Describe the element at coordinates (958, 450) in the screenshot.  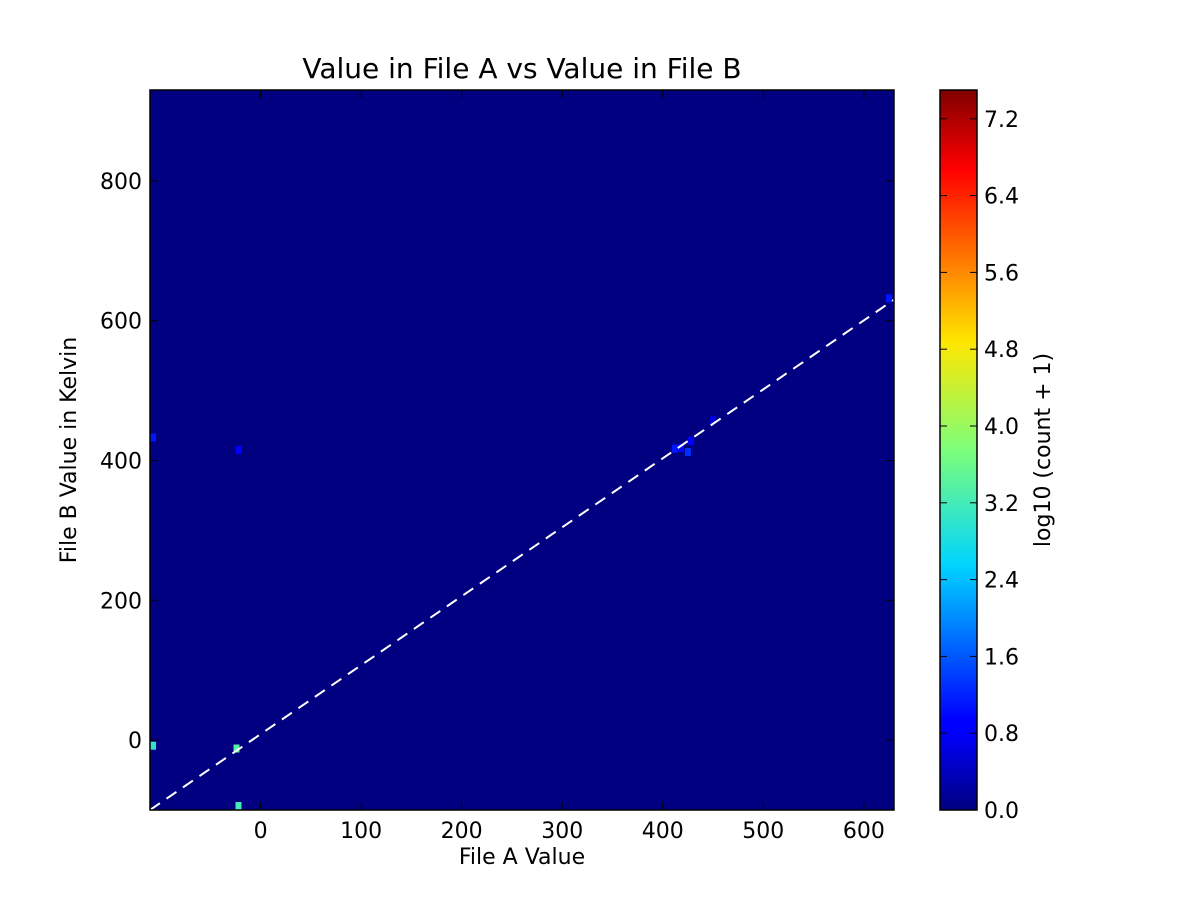
I see `colorbar` at that location.